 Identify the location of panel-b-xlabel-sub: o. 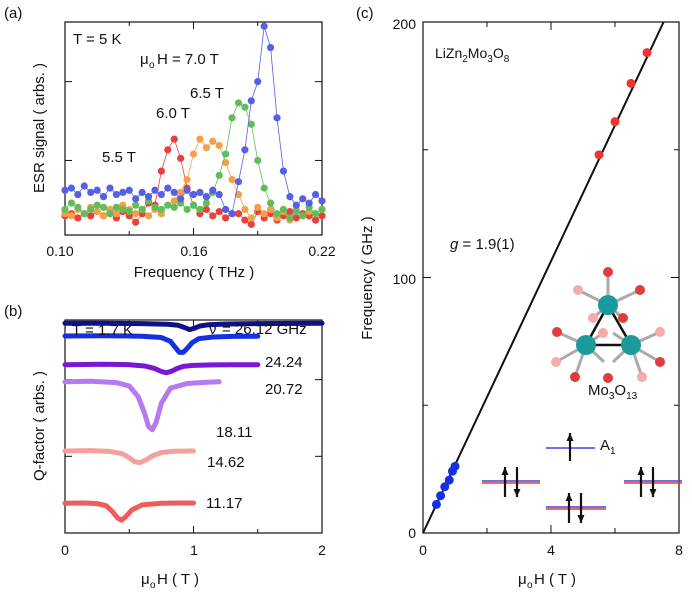
(153, 585).